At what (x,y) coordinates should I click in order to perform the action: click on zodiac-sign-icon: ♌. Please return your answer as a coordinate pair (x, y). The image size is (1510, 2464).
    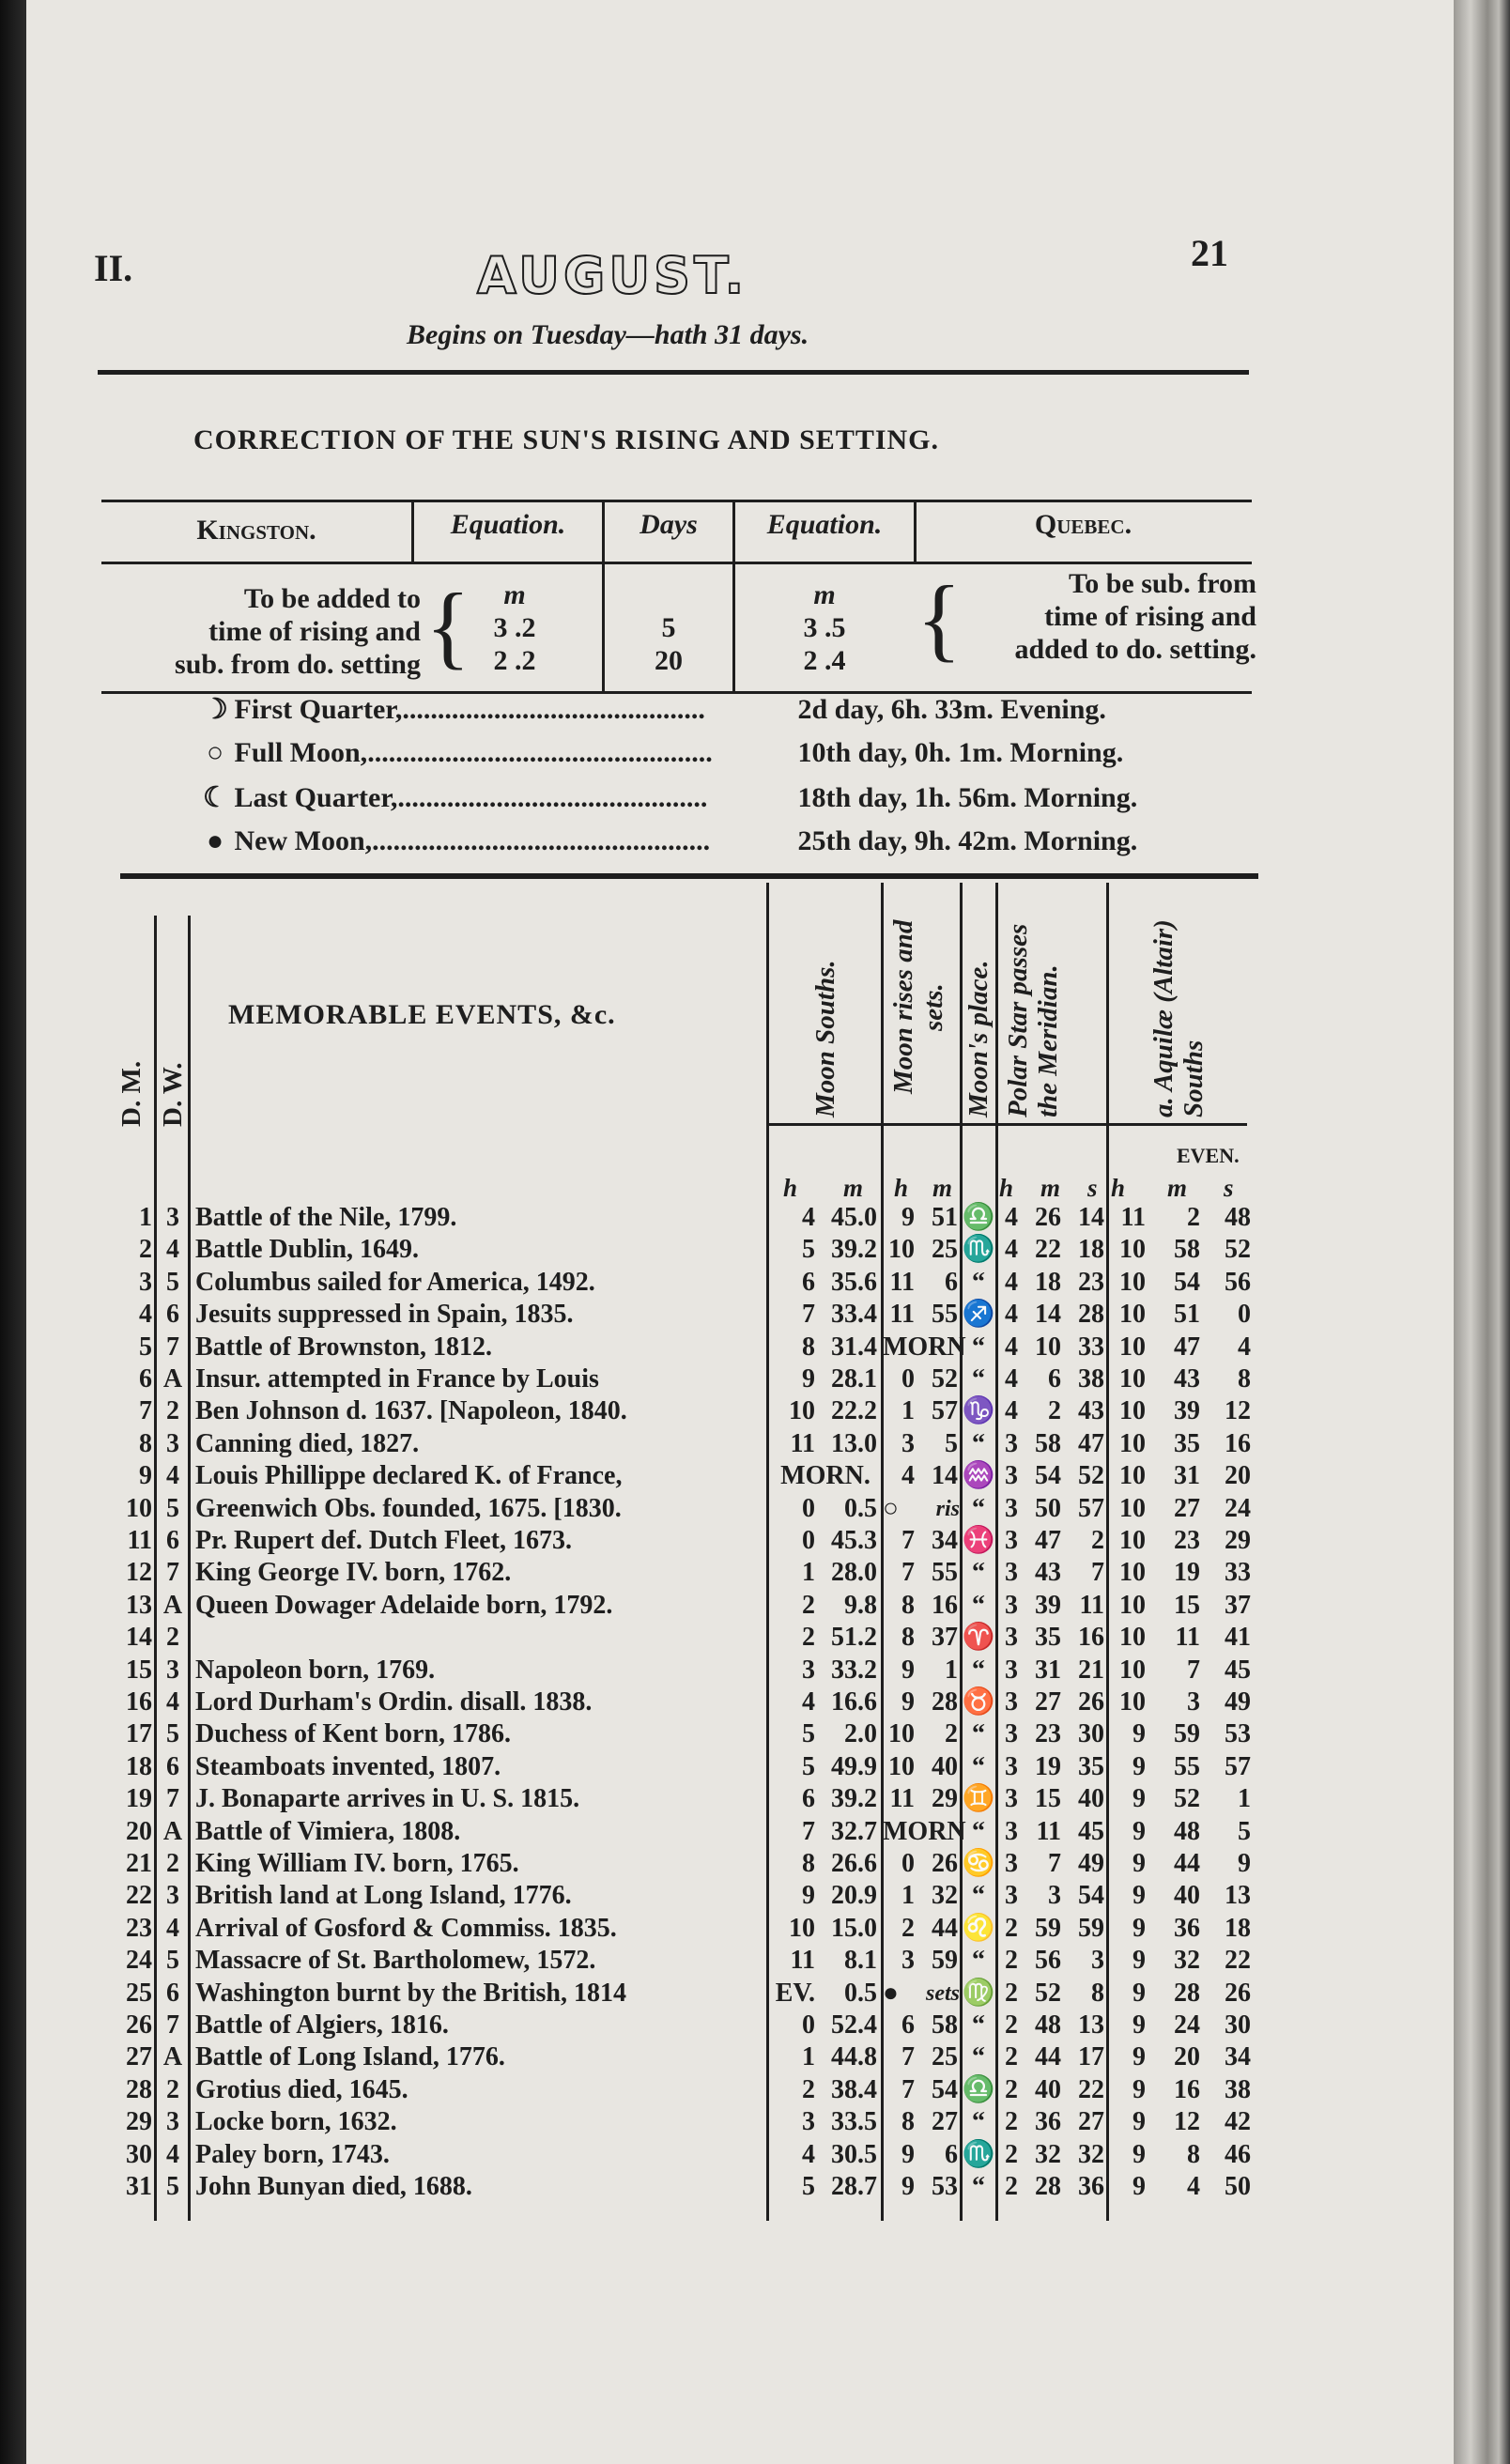
    Looking at the image, I should click on (978, 1928).